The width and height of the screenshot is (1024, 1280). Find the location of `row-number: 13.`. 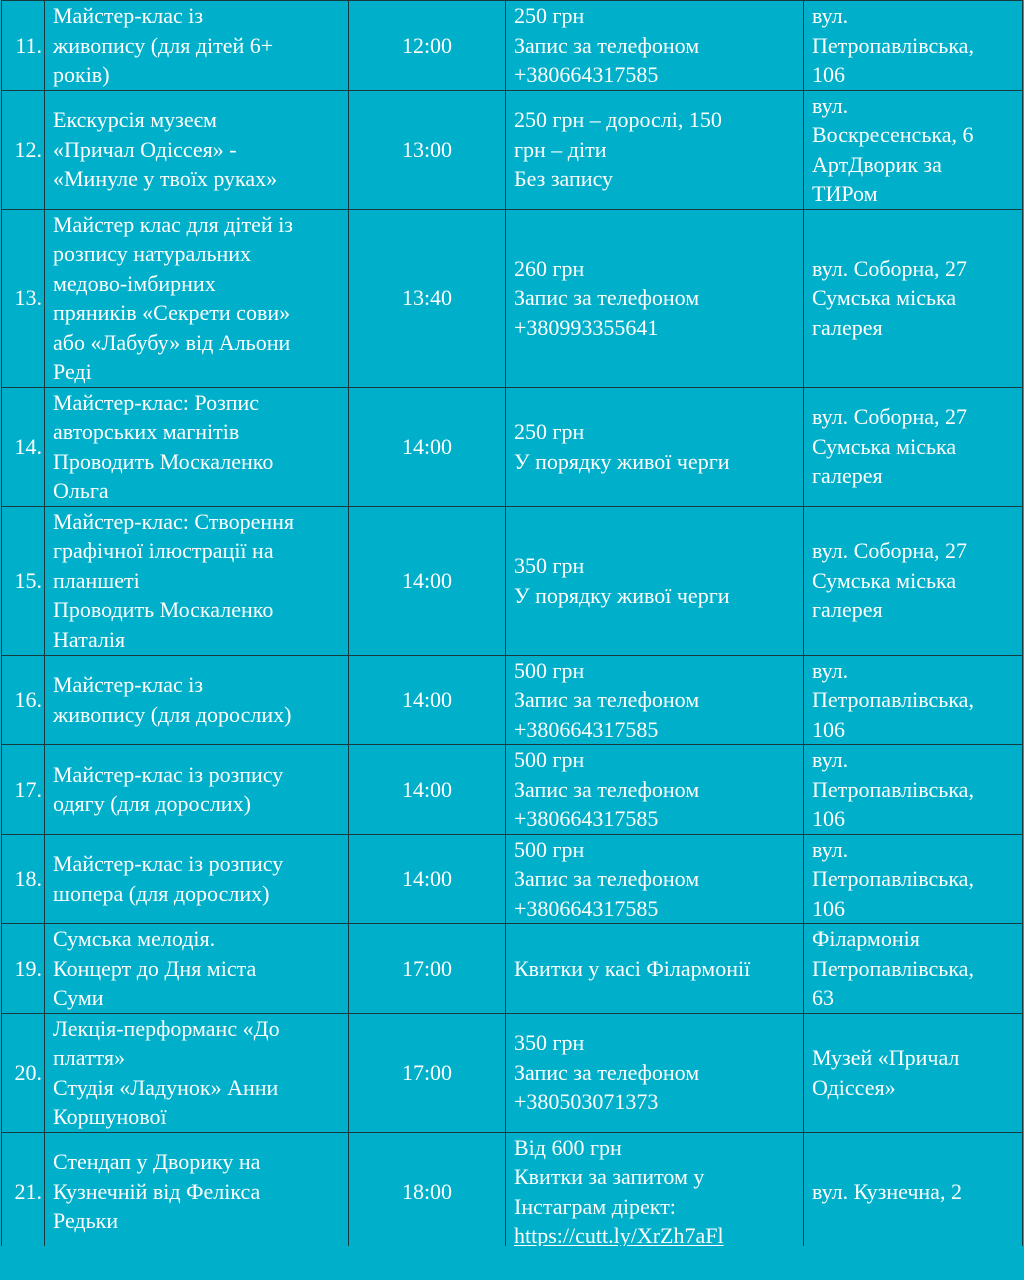

row-number: 13. is located at coordinates (23, 298).